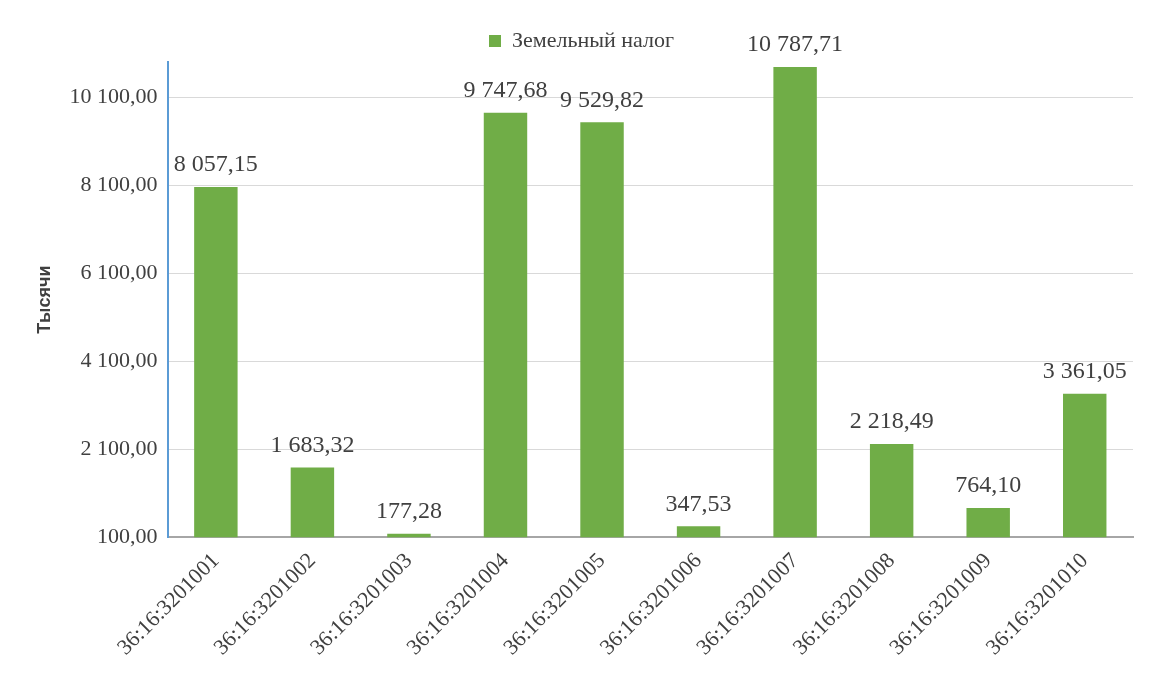 The width and height of the screenshot is (1153, 674). I want to click on legend-label: Земельный налог, so click(593, 39).